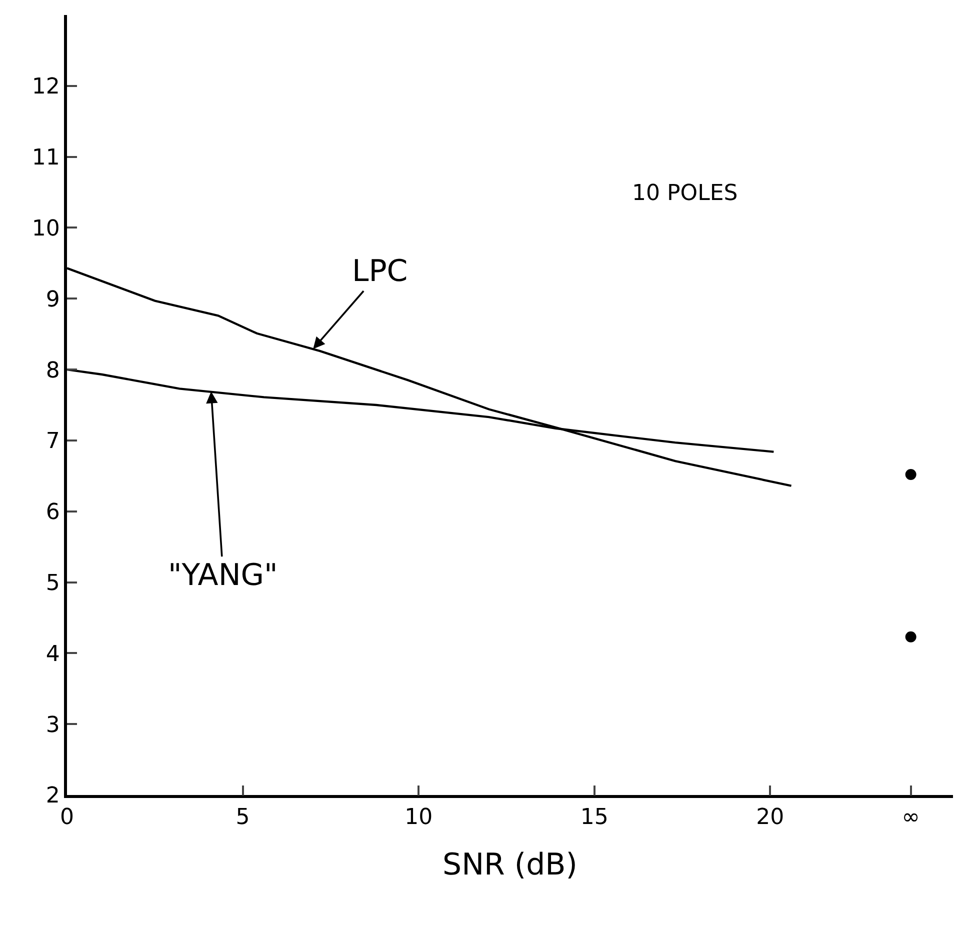 This screenshot has height=927, width=959. What do you see at coordinates (46, 229) in the screenshot?
I see `y-tick-label: 10` at bounding box center [46, 229].